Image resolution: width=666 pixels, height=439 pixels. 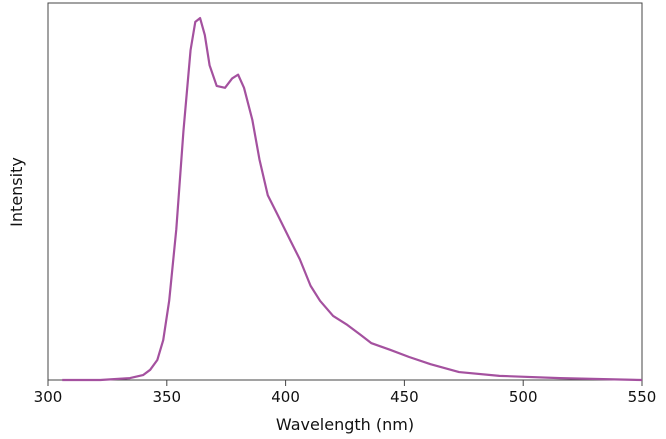 What do you see at coordinates (16, 192) in the screenshot?
I see `y-axis-label: Intensity` at bounding box center [16, 192].